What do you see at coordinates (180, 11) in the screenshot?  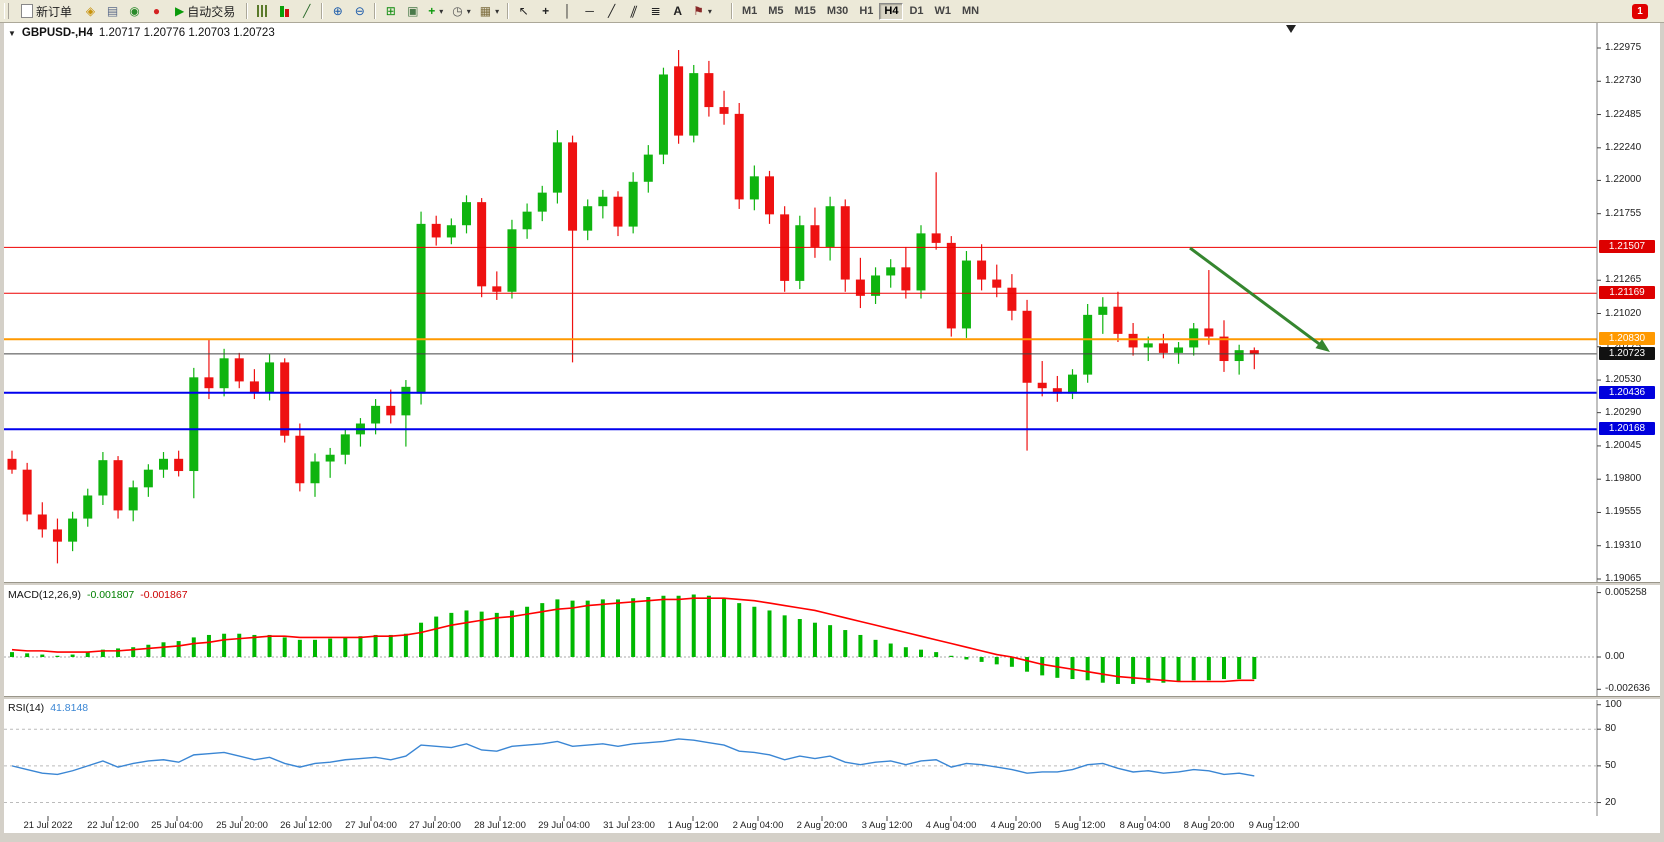 I see `play-icon: ▶` at bounding box center [180, 11].